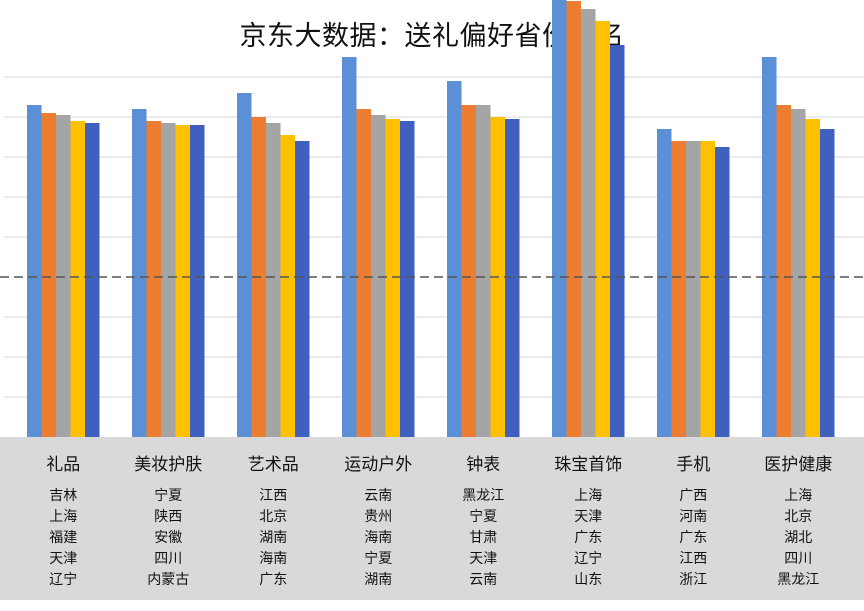 This screenshot has width=864, height=611. I want to click on province-list: 上海天津广东辽宁山东, so click(588, 538).